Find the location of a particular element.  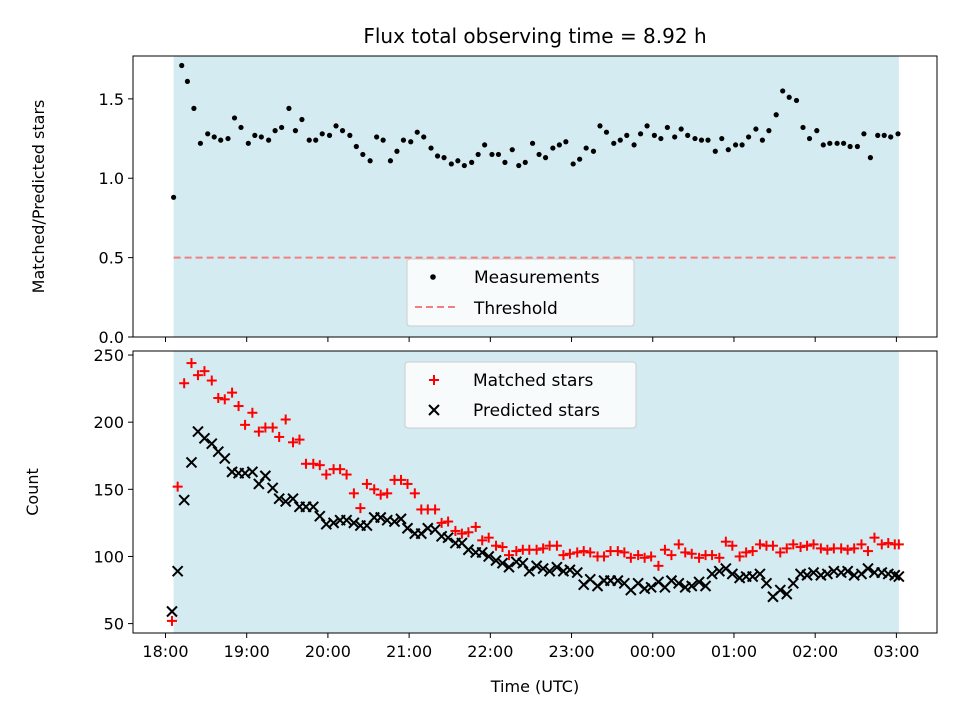

y-tick-label: 200 is located at coordinates (108, 422).